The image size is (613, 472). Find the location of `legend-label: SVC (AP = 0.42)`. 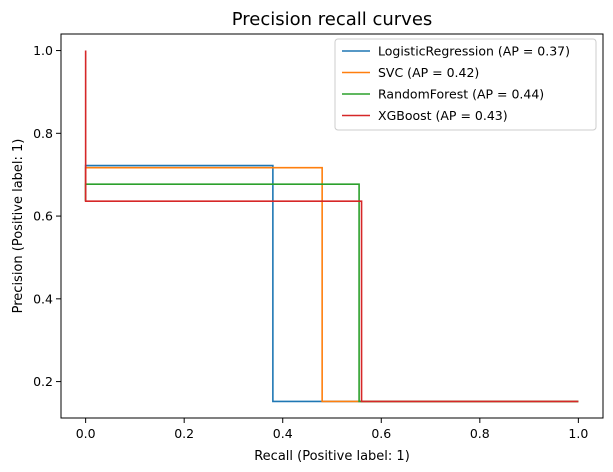

legend-label: SVC (AP = 0.42) is located at coordinates (428, 72).